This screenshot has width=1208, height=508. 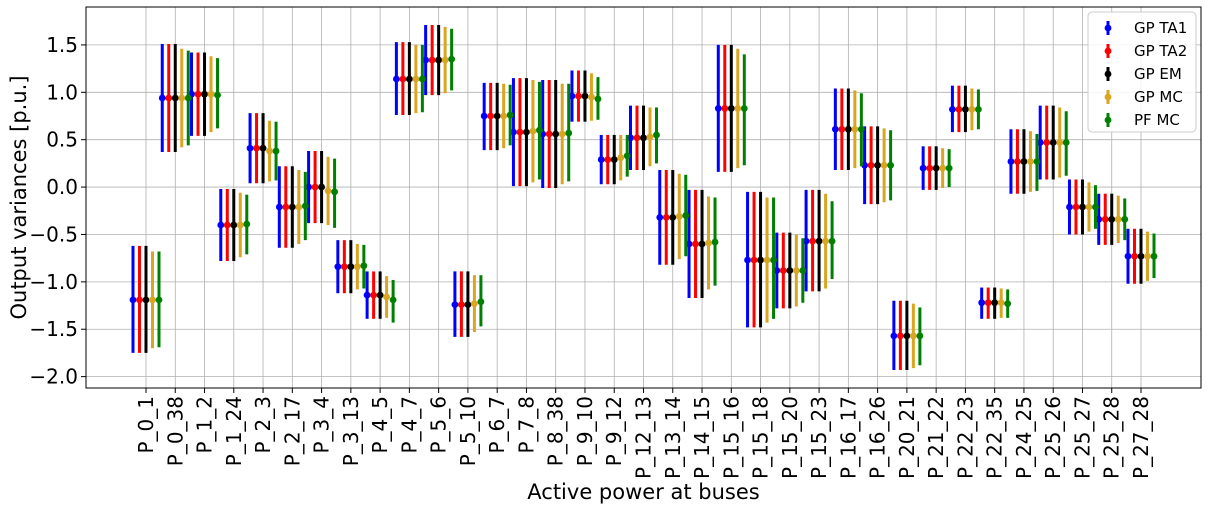 What do you see at coordinates (146, 425) in the screenshot?
I see `x-tick-label: P_0_1` at bounding box center [146, 425].